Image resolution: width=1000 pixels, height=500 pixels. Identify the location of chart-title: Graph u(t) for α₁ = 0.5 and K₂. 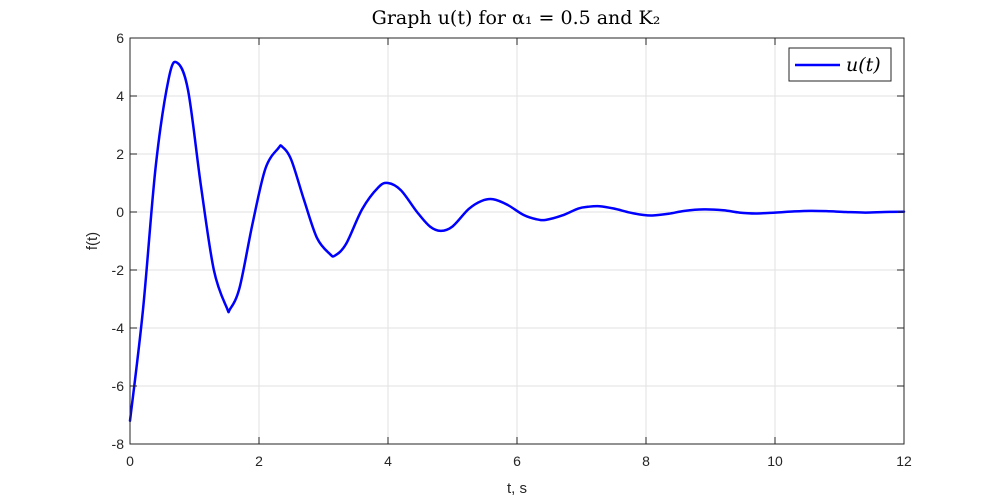
(516, 18).